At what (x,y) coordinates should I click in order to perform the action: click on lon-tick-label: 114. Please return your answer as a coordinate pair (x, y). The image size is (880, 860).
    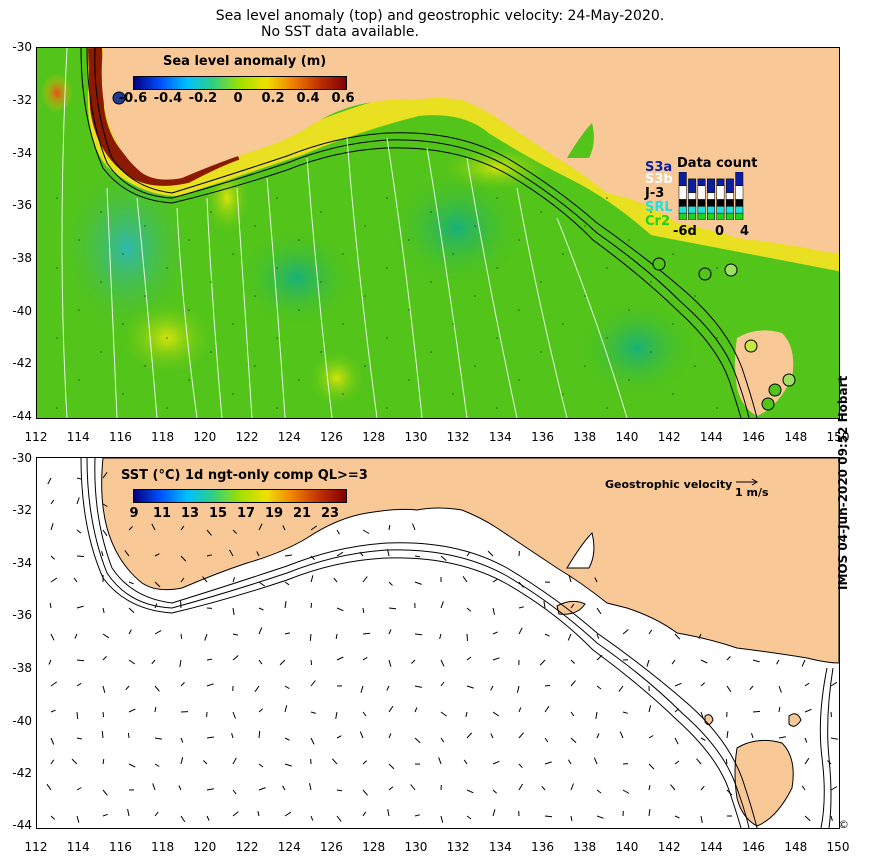
    Looking at the image, I should click on (78, 437).